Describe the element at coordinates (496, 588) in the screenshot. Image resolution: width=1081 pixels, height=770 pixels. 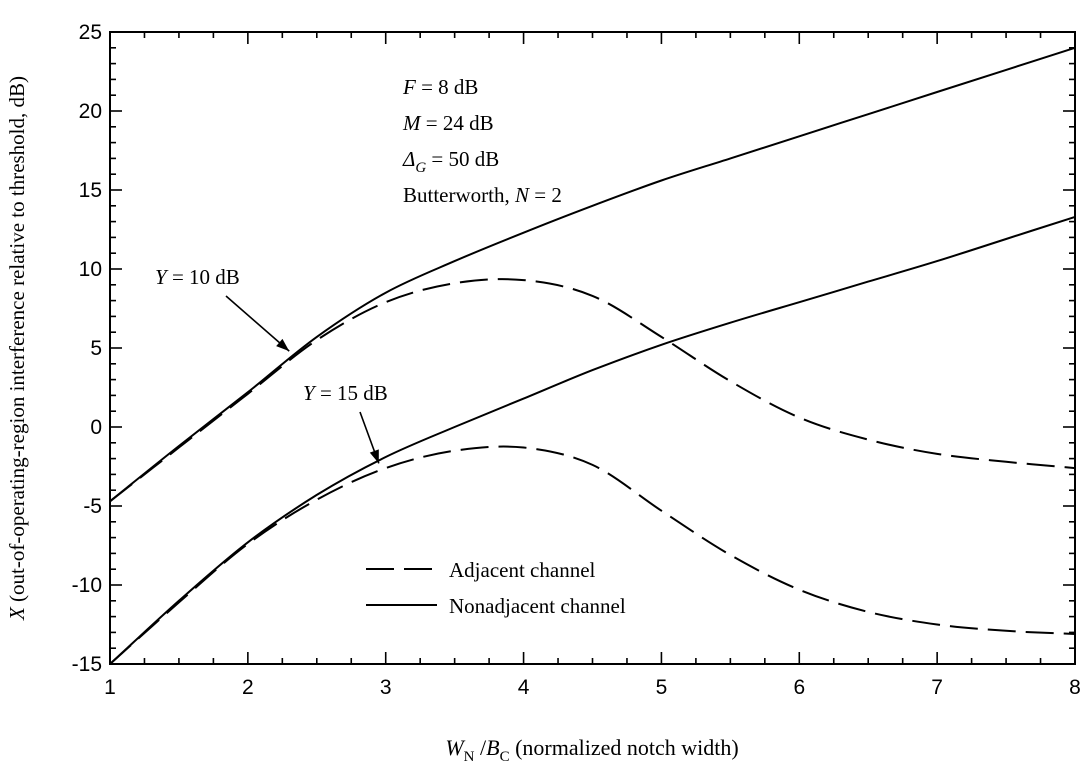
I see `legend: Adjacent channel Nonadjacent channel` at that location.